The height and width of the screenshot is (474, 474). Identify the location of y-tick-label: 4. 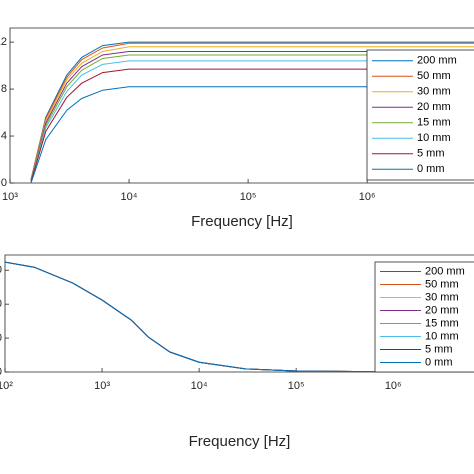
(4, 136).